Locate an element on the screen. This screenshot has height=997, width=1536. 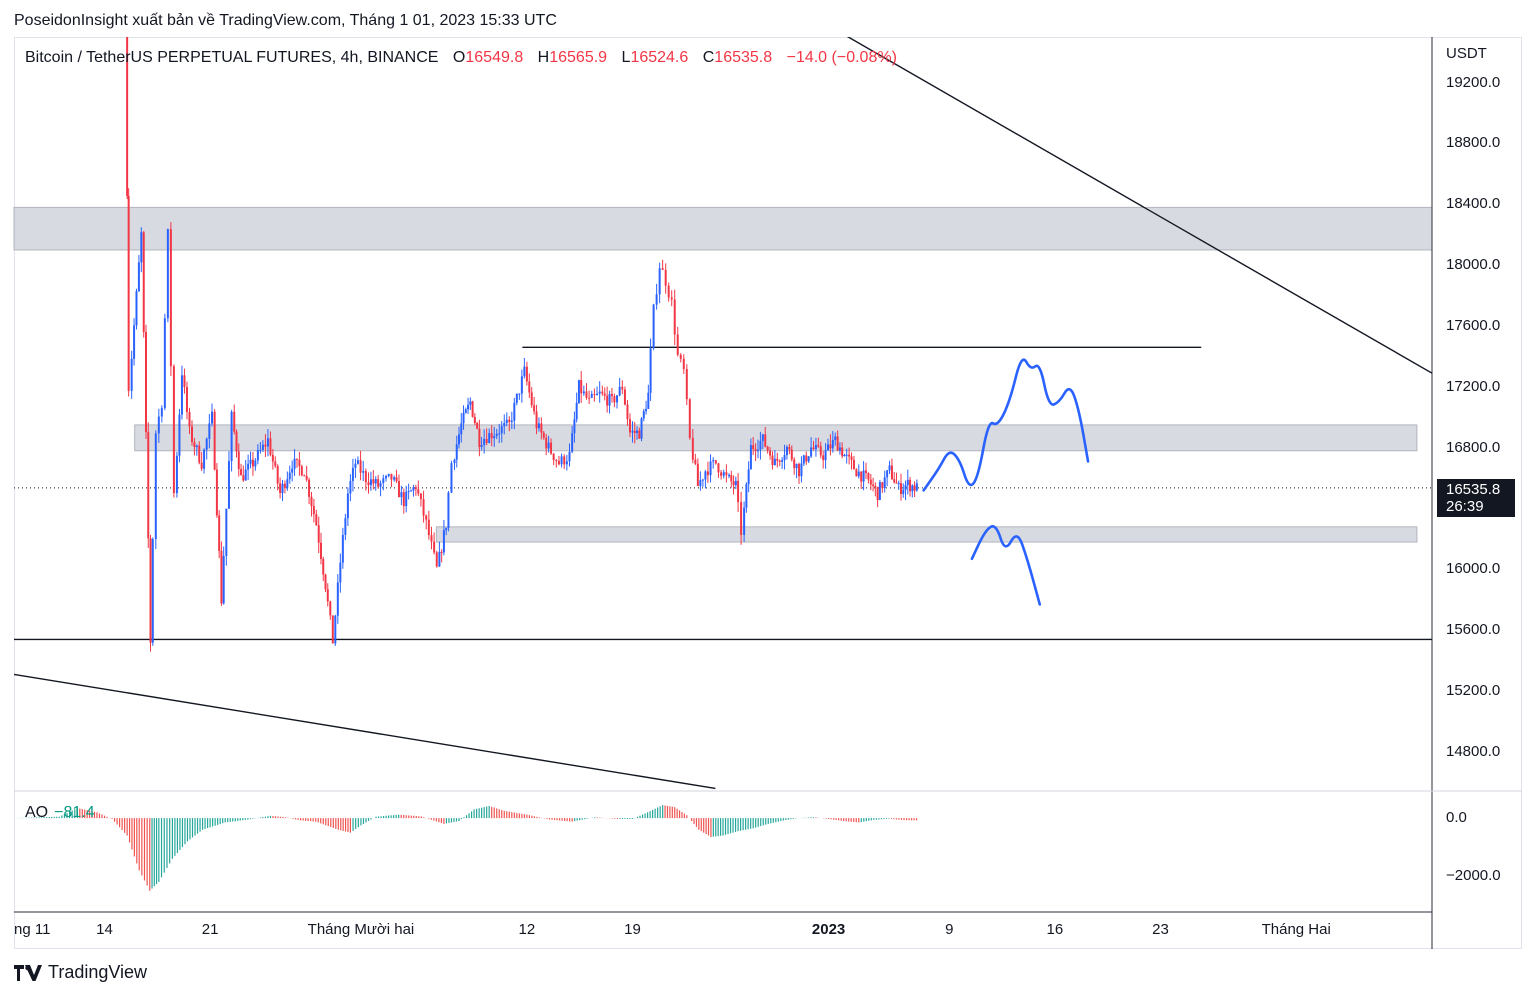
price-tick: 19200.0 is located at coordinates (1473, 82).